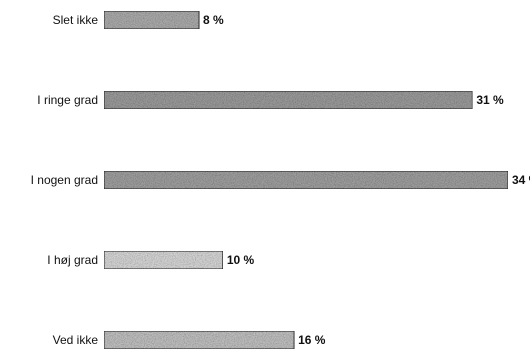 This screenshot has width=530, height=356. Describe the element at coordinates (312, 340) in the screenshot. I see `value-label: 16 %` at that location.